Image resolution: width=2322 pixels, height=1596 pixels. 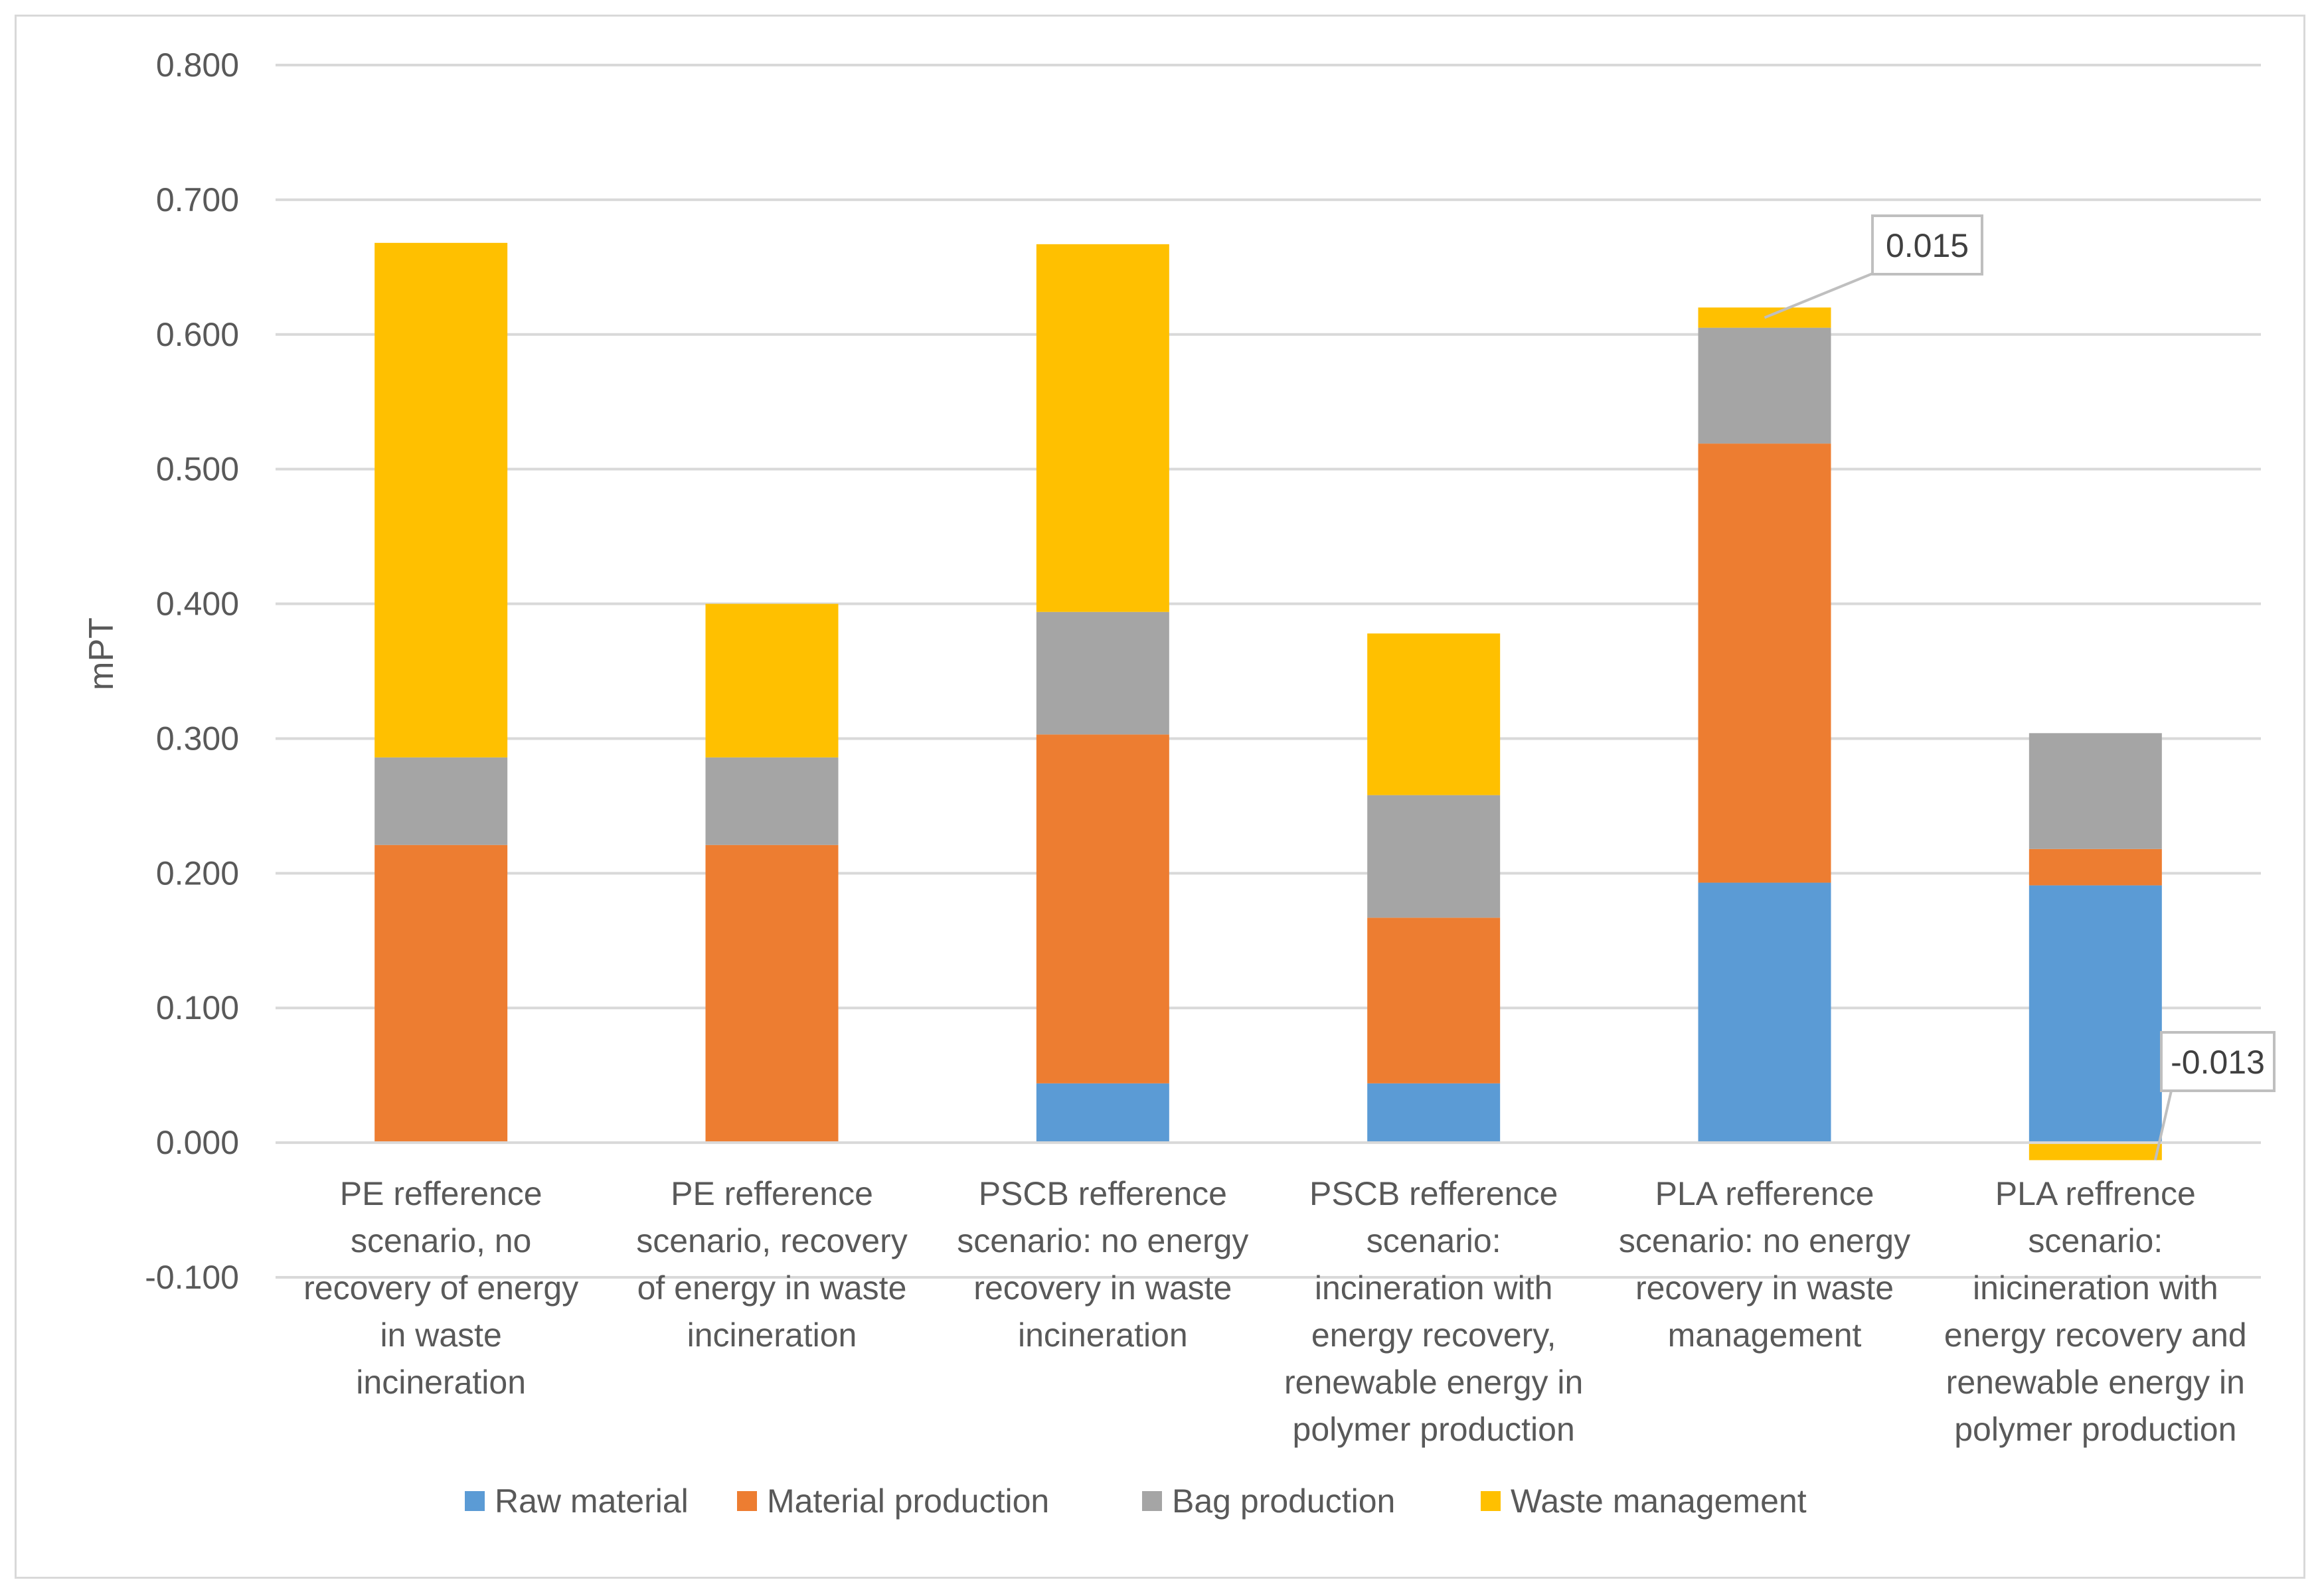 What do you see at coordinates (197, 199) in the screenshot?
I see `y-tick-label: 0.700` at bounding box center [197, 199].